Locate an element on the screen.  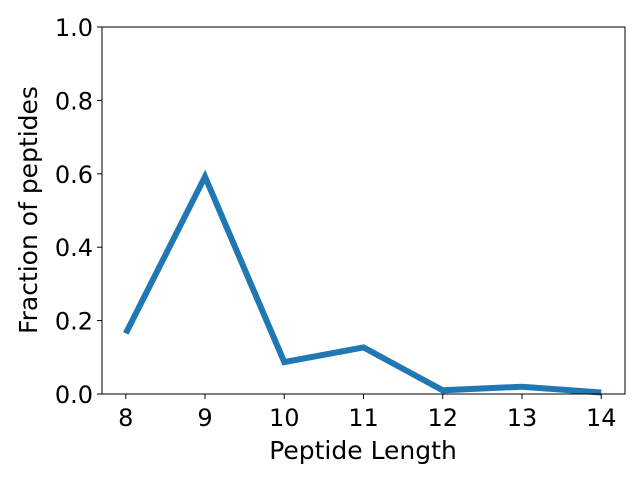
x-tick-label: 14 is located at coordinates (601, 418).